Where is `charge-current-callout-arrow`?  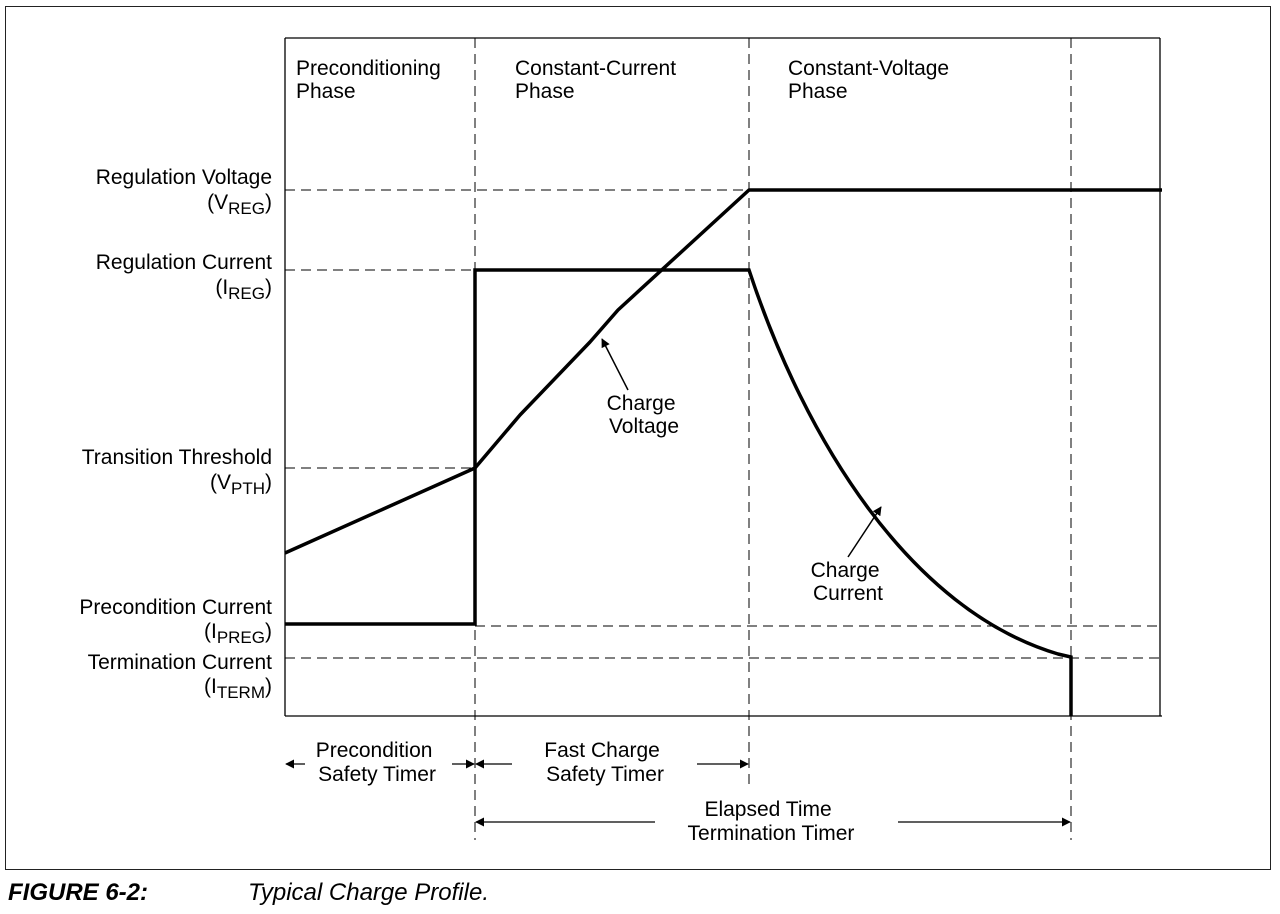 charge-current-callout-arrow is located at coordinates (864, 532).